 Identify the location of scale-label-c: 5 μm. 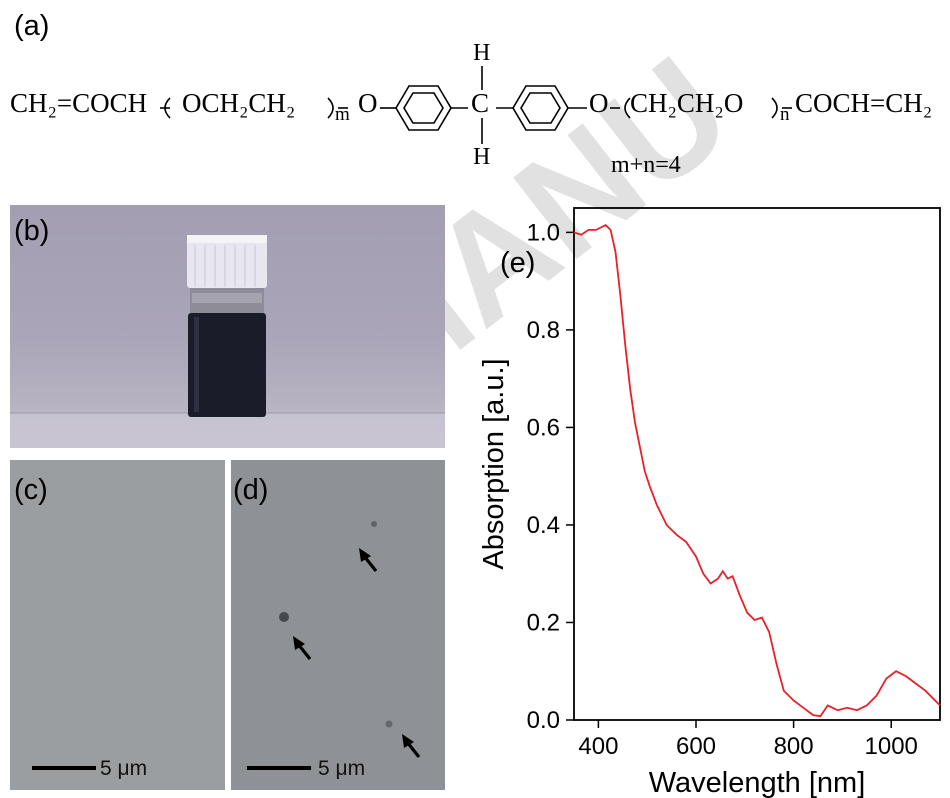
(124, 768).